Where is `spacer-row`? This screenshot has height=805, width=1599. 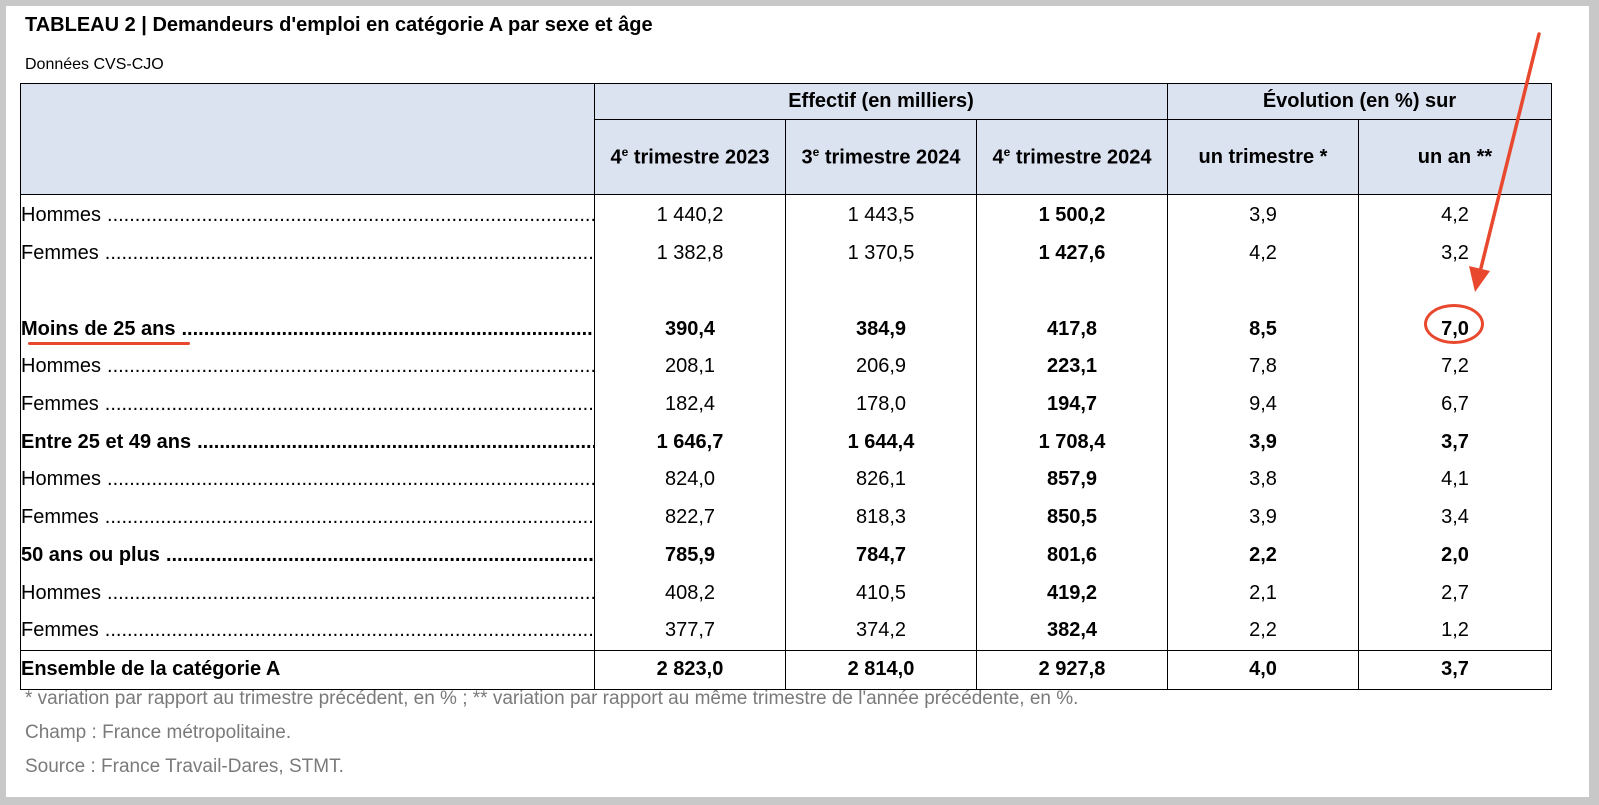 spacer-row is located at coordinates (786, 291).